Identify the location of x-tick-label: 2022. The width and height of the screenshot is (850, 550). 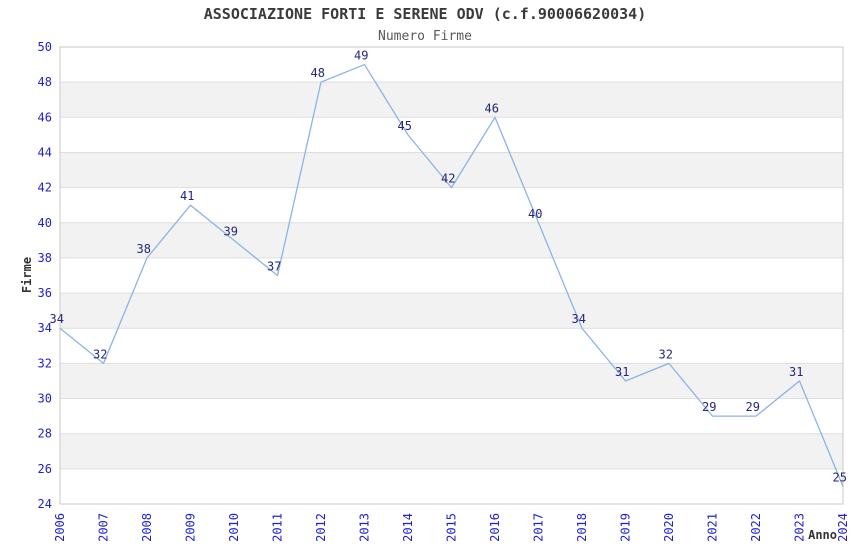
(756, 527).